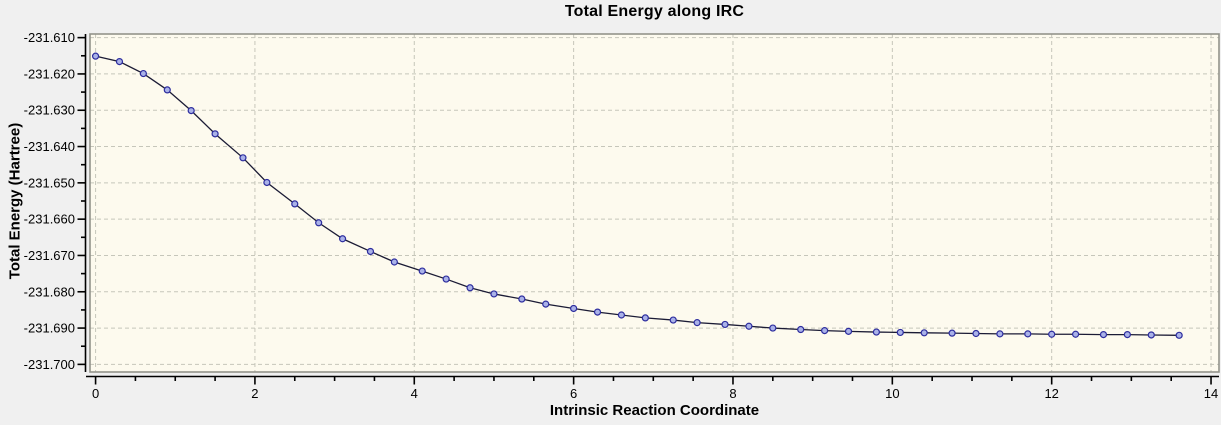 This screenshot has width=1221, height=425. Describe the element at coordinates (49, 146) in the screenshot. I see `y-tick-label: -231.640` at that location.